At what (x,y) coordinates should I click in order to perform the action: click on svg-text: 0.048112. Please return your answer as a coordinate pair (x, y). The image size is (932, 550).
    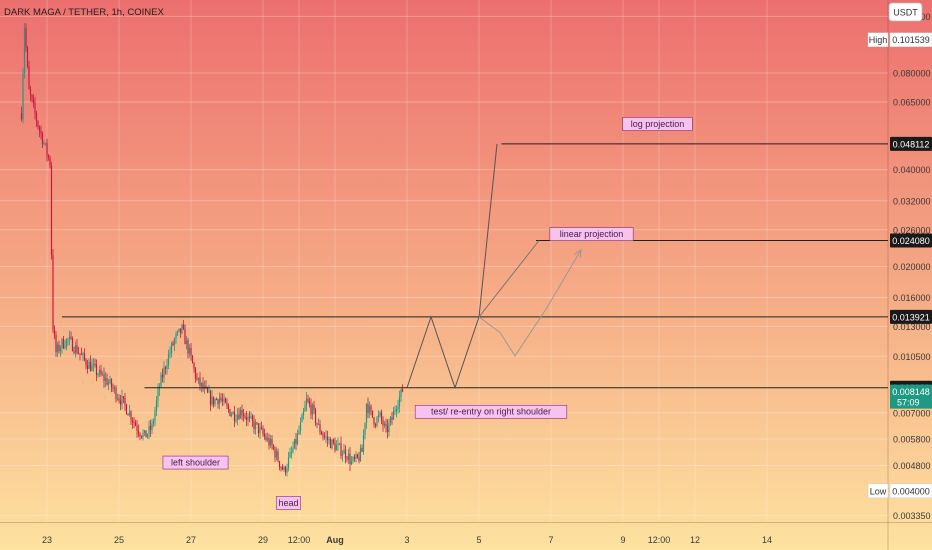
    Looking at the image, I should click on (911, 144).